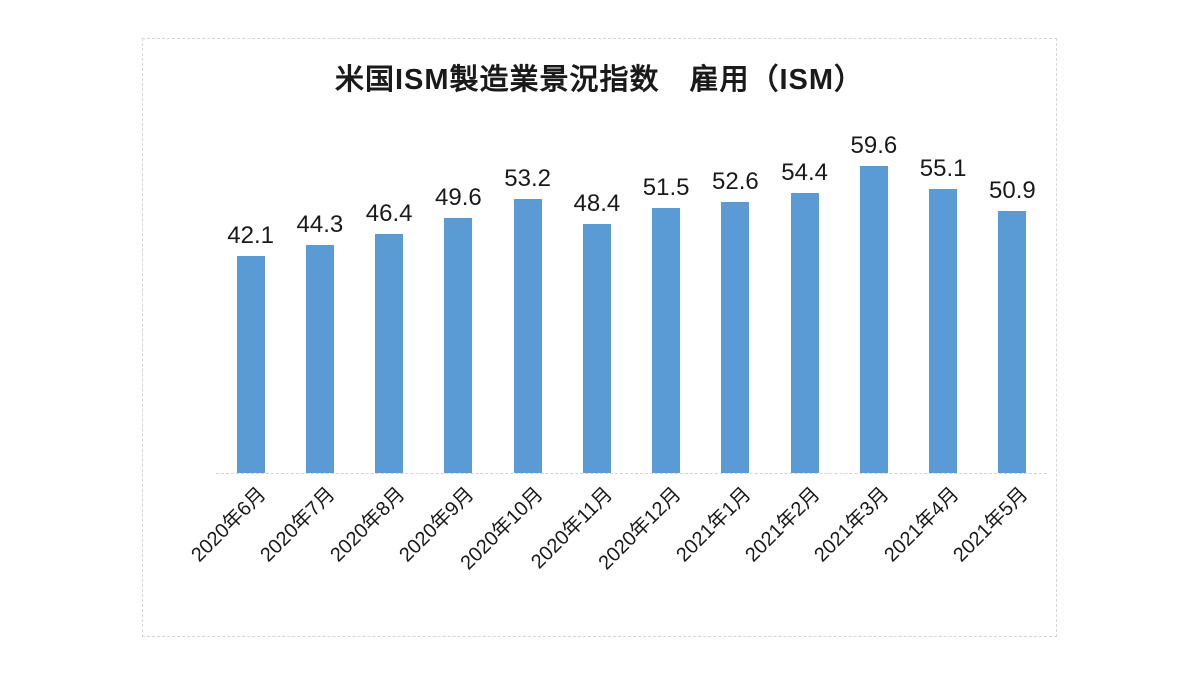 The image size is (1200, 675). I want to click on x-axis-tick-label: 2021年1月, so click(714, 525).